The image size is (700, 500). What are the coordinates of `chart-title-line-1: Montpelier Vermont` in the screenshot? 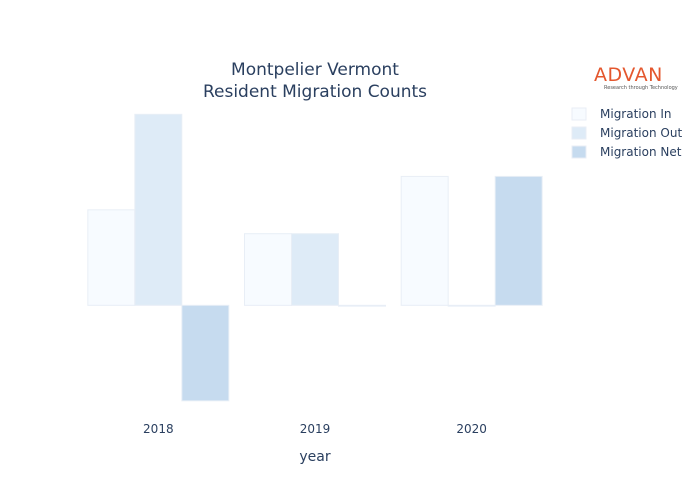 It's located at (315, 70).